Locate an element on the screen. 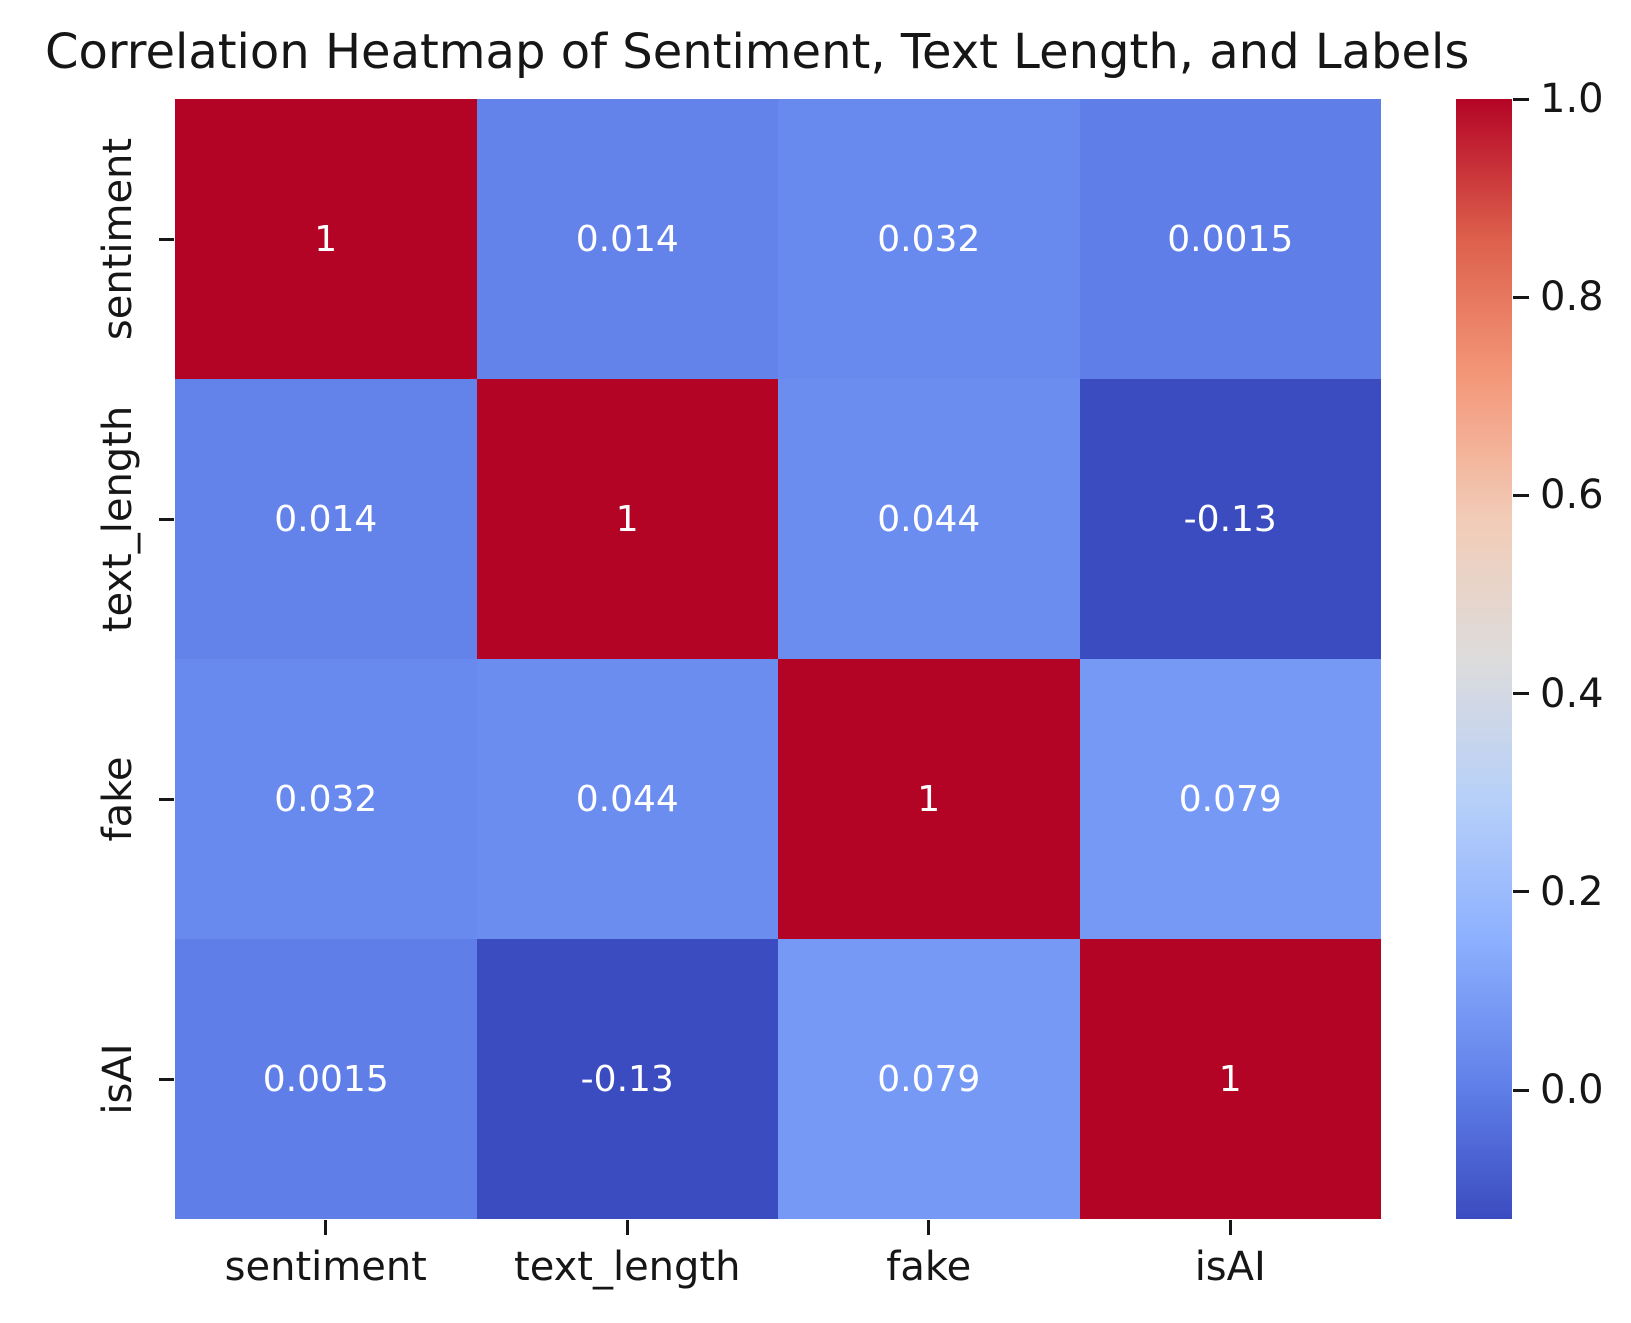 This screenshot has width=1631, height=1323. x-tick-label: fake is located at coordinates (929, 1267).